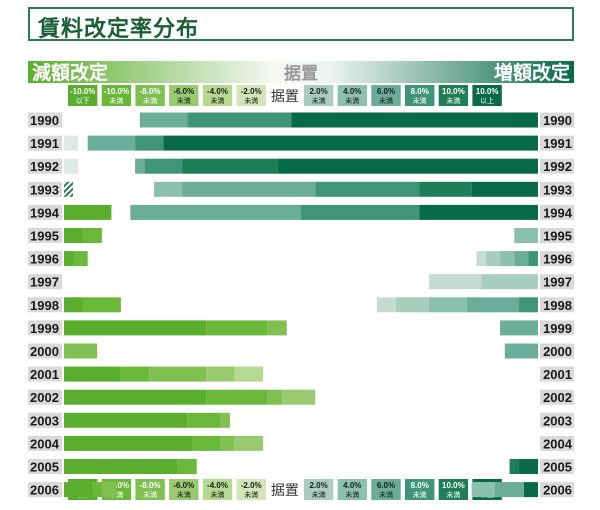  I want to click on year-label-right: 1998, so click(557, 305).